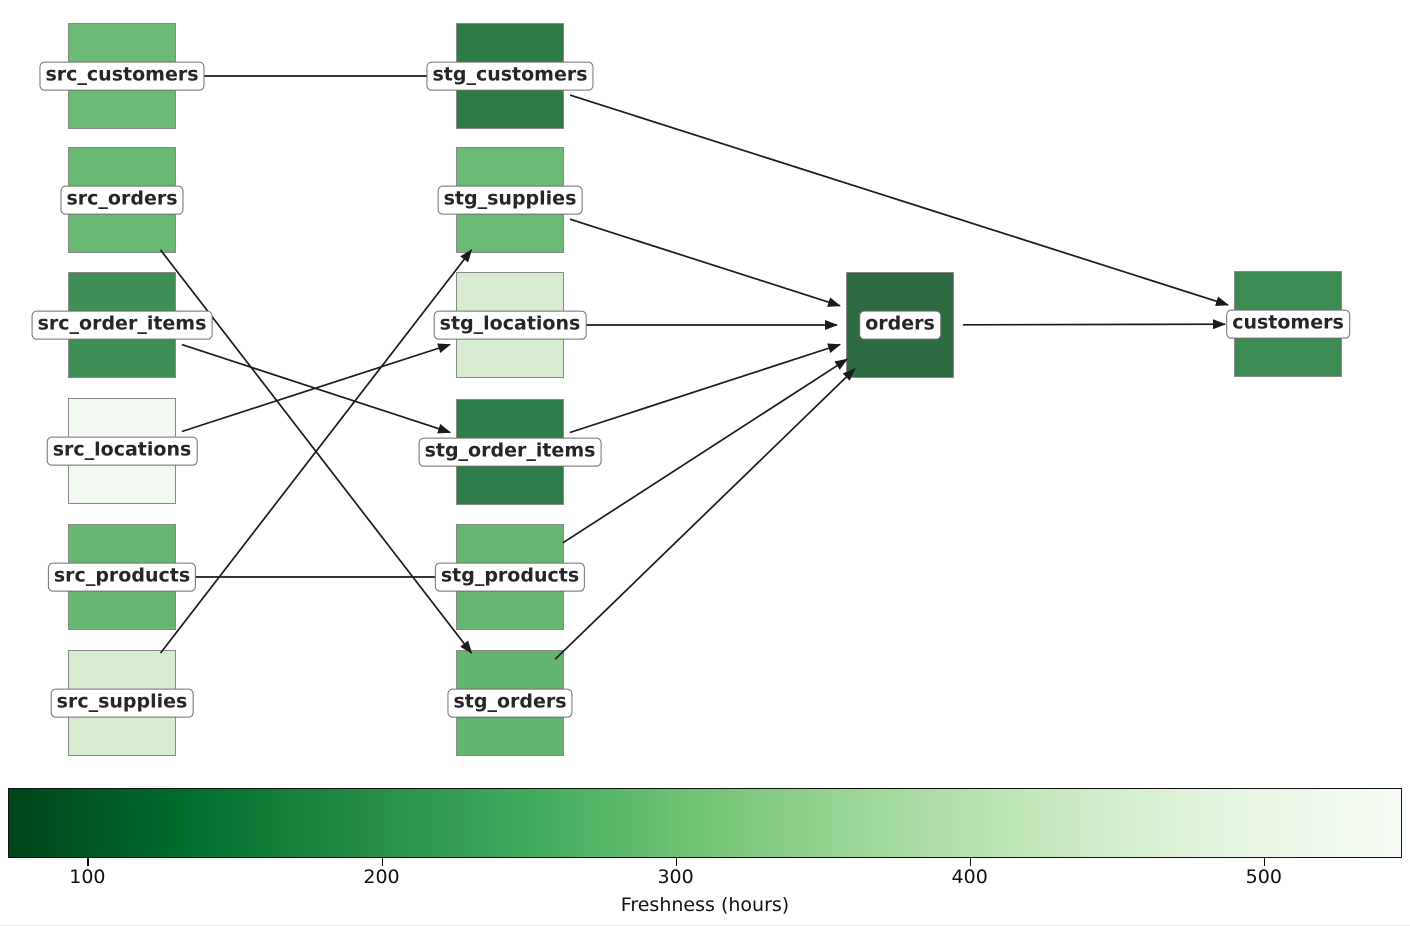 This screenshot has height=926, width=1410. I want to click on colorbar-axis-label: Freshness (hours), so click(705, 905).